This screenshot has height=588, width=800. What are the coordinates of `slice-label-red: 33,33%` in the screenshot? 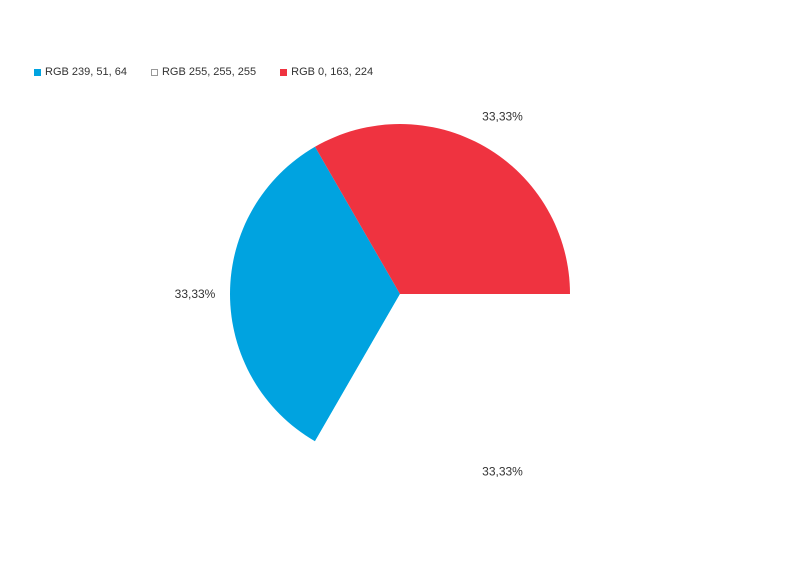 It's located at (502, 116).